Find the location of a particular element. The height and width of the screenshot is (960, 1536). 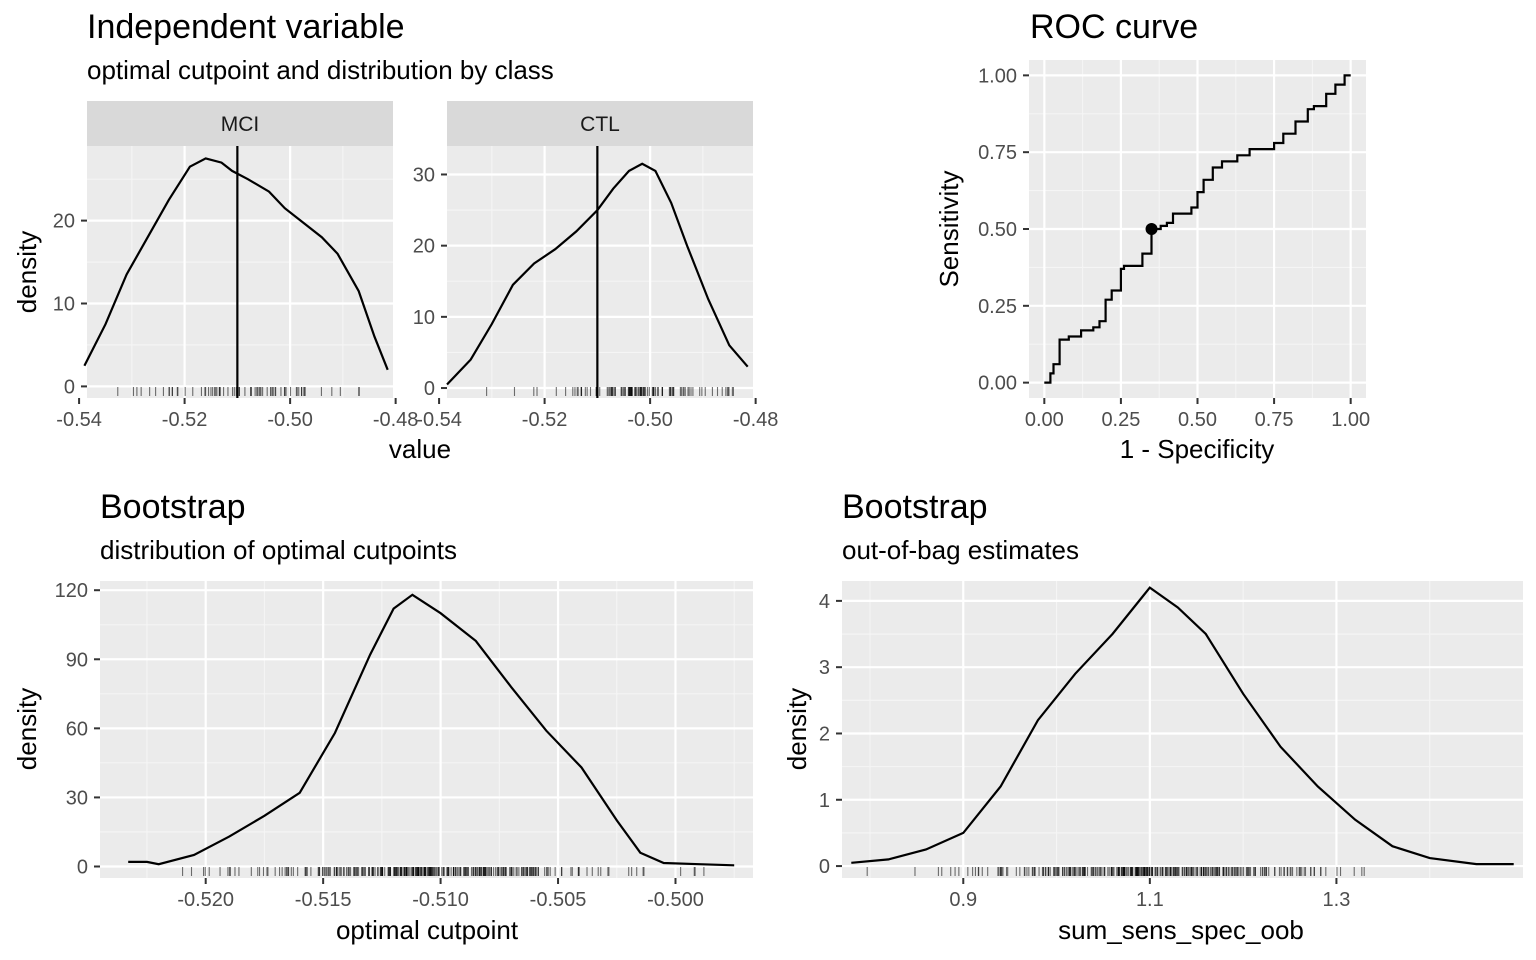

x-tick-label: -0.510 is located at coordinates (440, 900).